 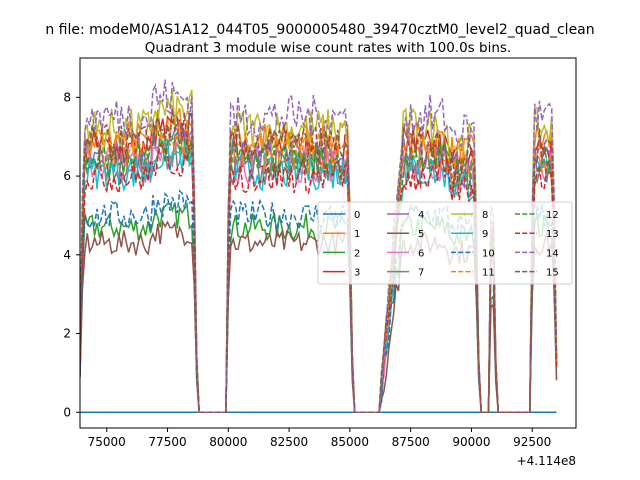 I want to click on y-tick-label: 2, so click(x=67, y=334).